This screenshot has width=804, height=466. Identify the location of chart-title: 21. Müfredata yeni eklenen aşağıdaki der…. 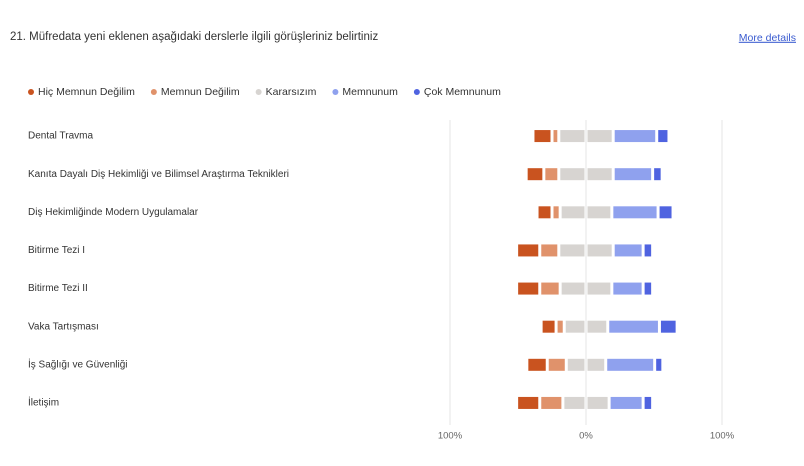
(194, 37).